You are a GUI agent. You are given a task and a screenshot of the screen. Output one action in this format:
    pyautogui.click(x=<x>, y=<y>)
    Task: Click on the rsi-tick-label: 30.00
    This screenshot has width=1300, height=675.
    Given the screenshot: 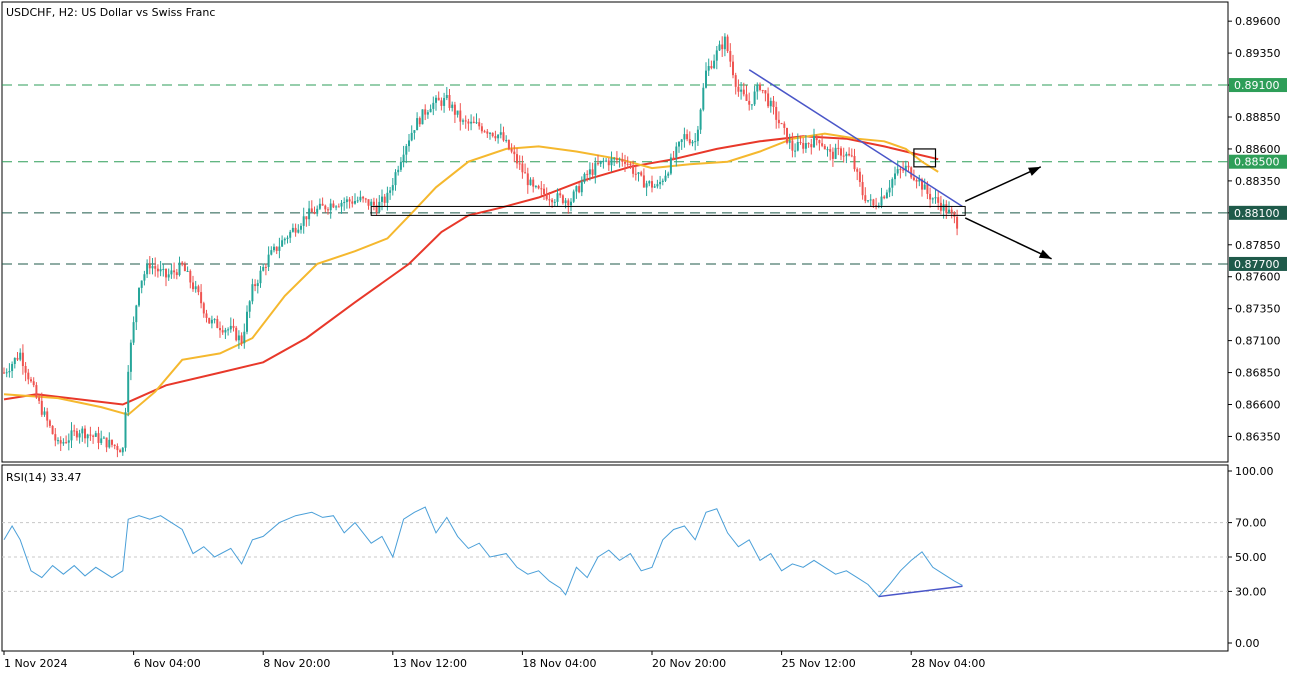 What is the action you would take?
    pyautogui.click(x=1251, y=591)
    